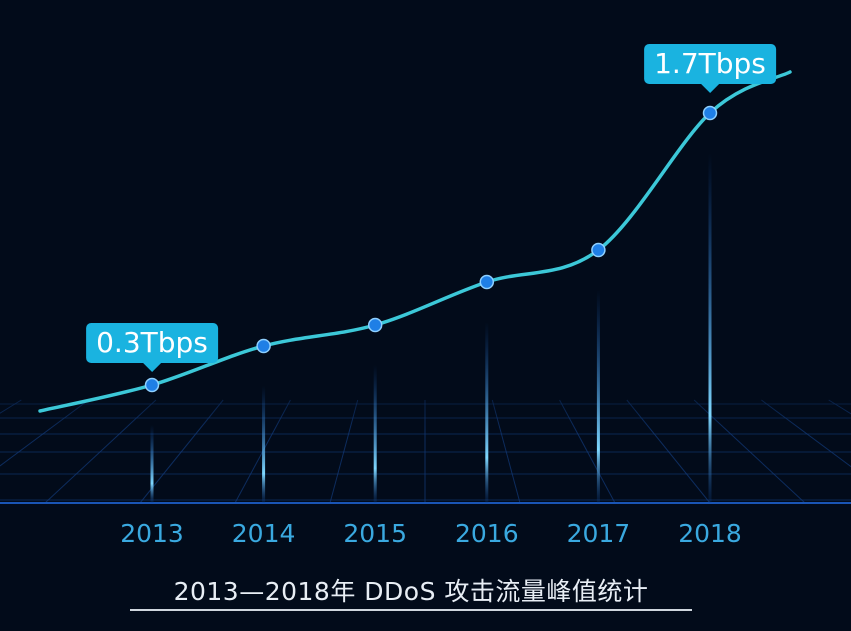  Describe the element at coordinates (375, 325) in the screenshot. I see `data-point-2015` at that location.